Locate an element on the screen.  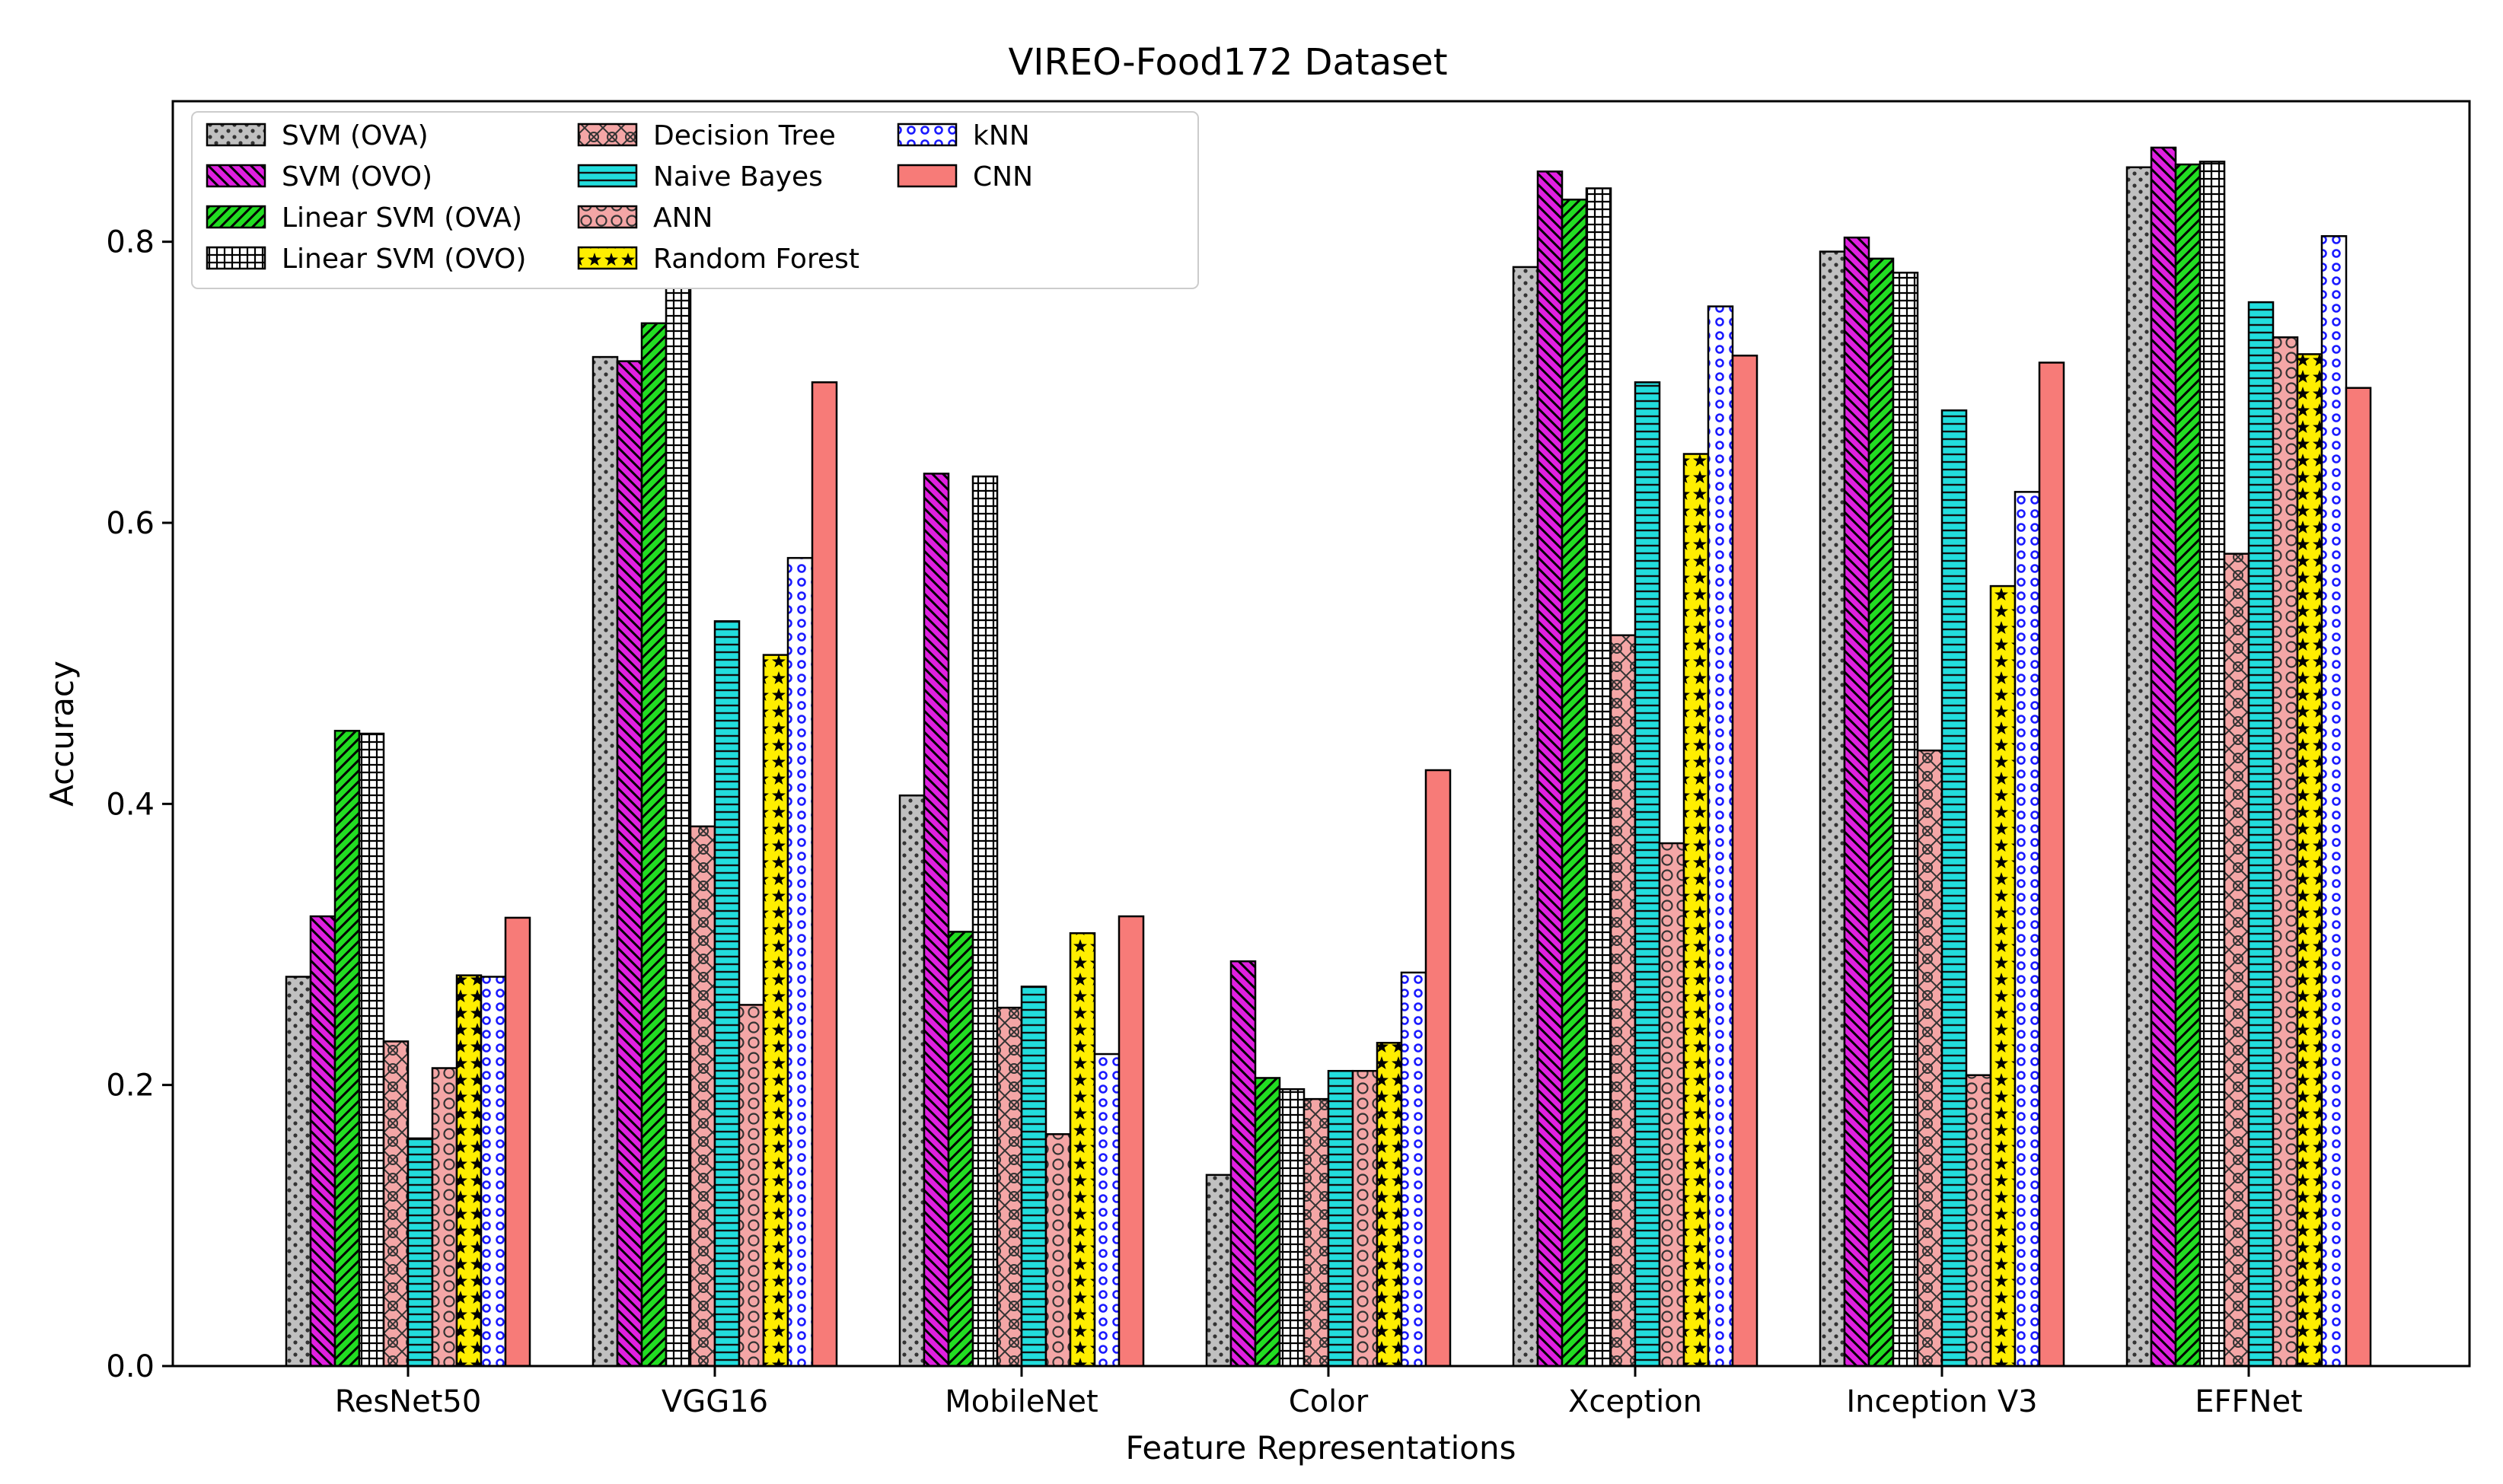
legend-box is located at coordinates (695, 200).